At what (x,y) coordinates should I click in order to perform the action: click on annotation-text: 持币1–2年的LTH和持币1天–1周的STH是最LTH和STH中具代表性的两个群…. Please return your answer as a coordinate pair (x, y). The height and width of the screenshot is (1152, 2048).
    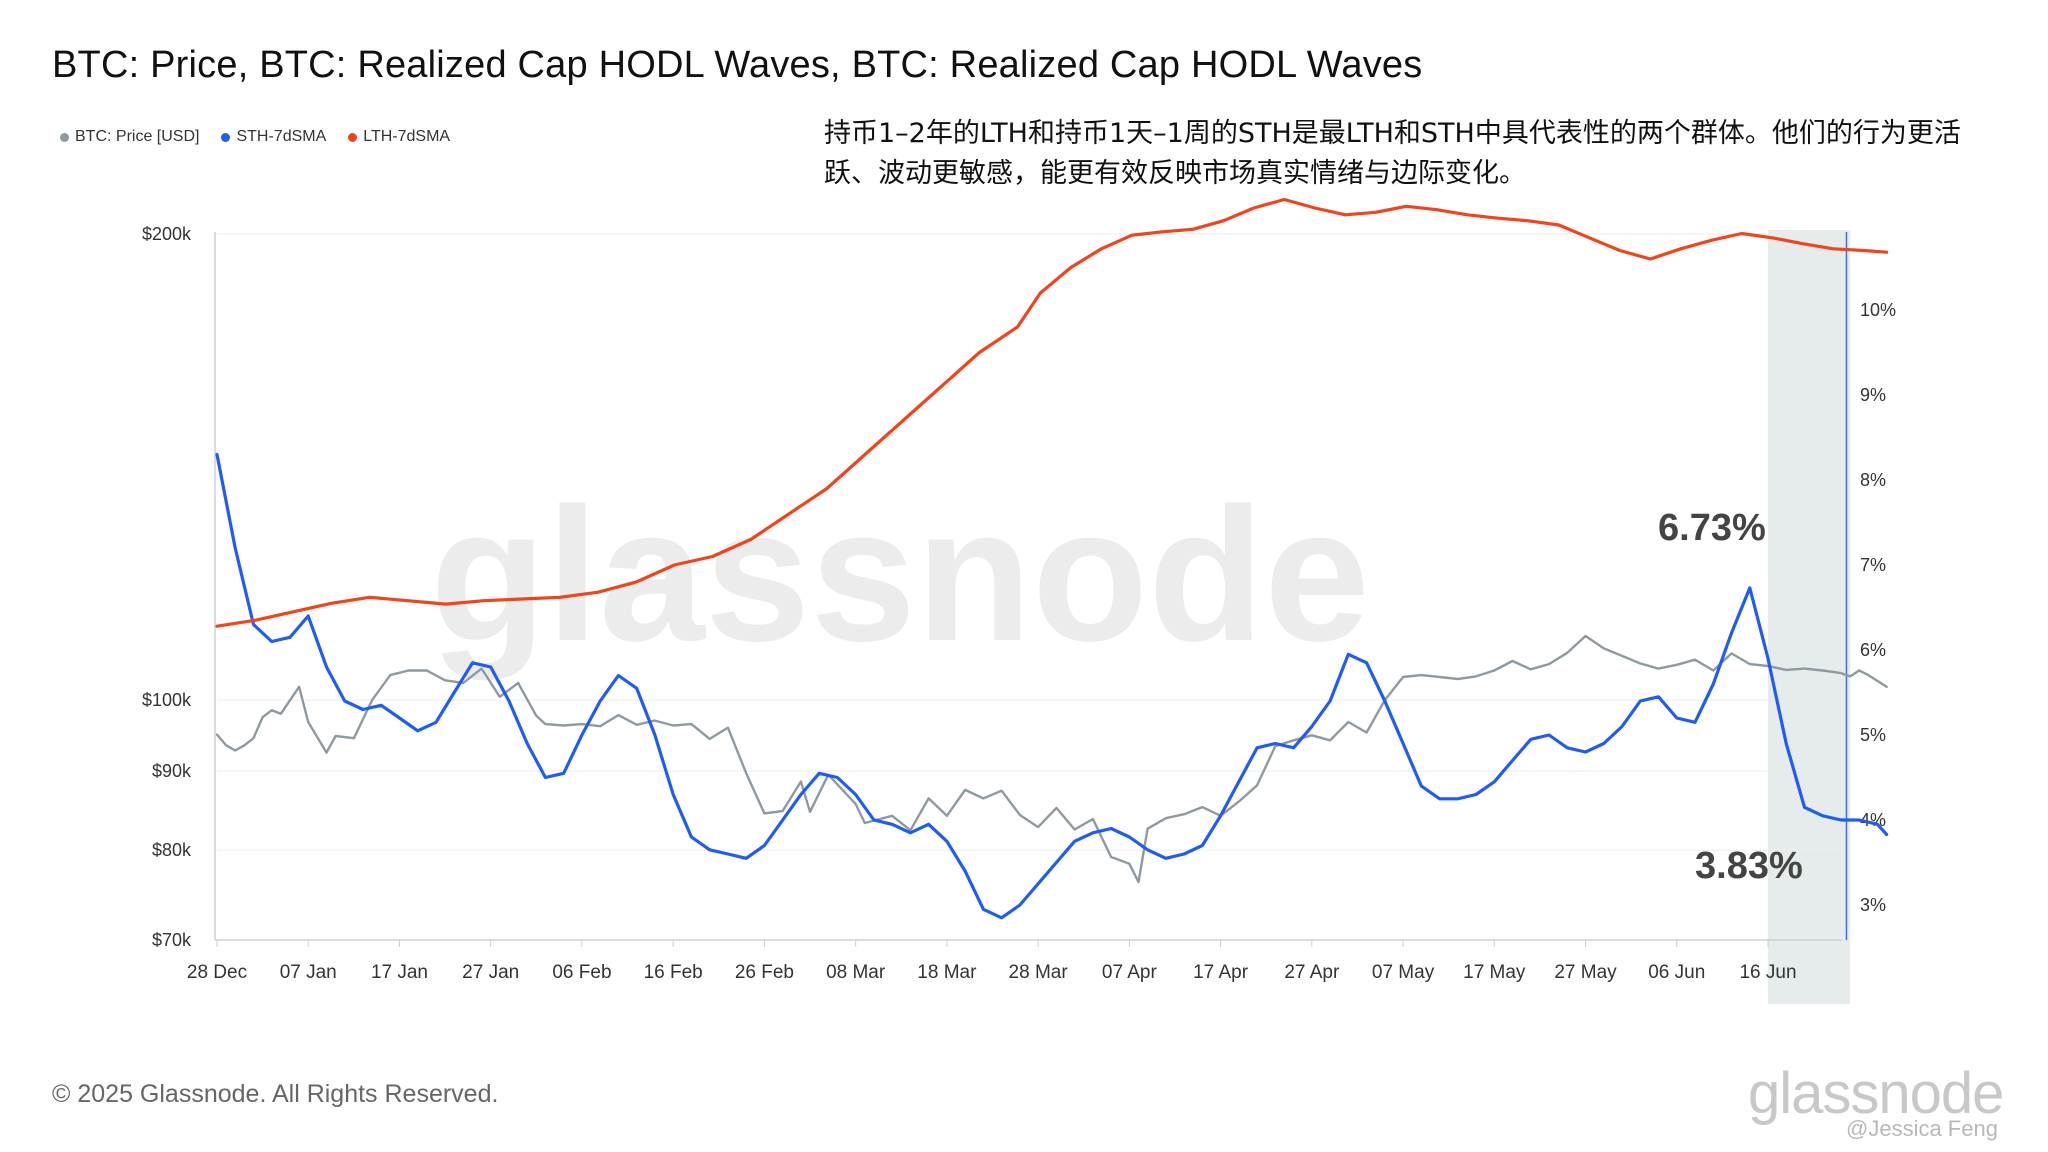
    Looking at the image, I should click on (1392, 153).